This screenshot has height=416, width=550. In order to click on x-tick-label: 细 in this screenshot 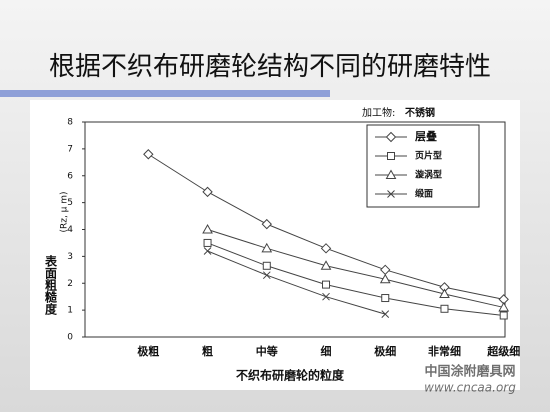, I will do `click(326, 351)`.